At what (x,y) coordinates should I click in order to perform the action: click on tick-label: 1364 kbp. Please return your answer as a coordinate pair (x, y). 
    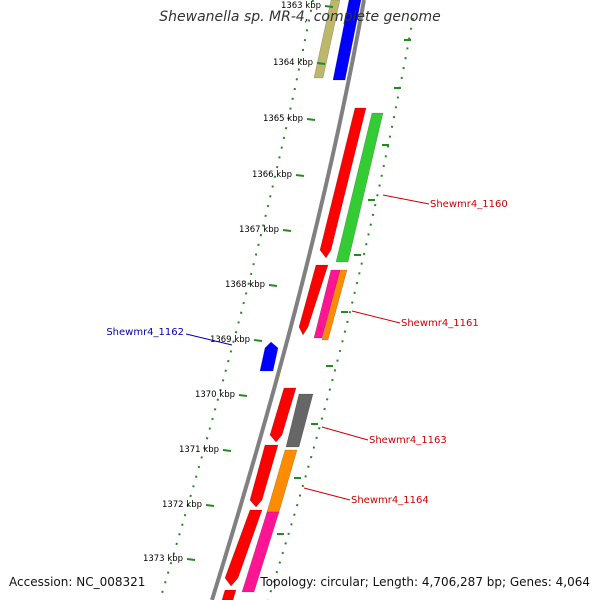
    Looking at the image, I should click on (293, 63).